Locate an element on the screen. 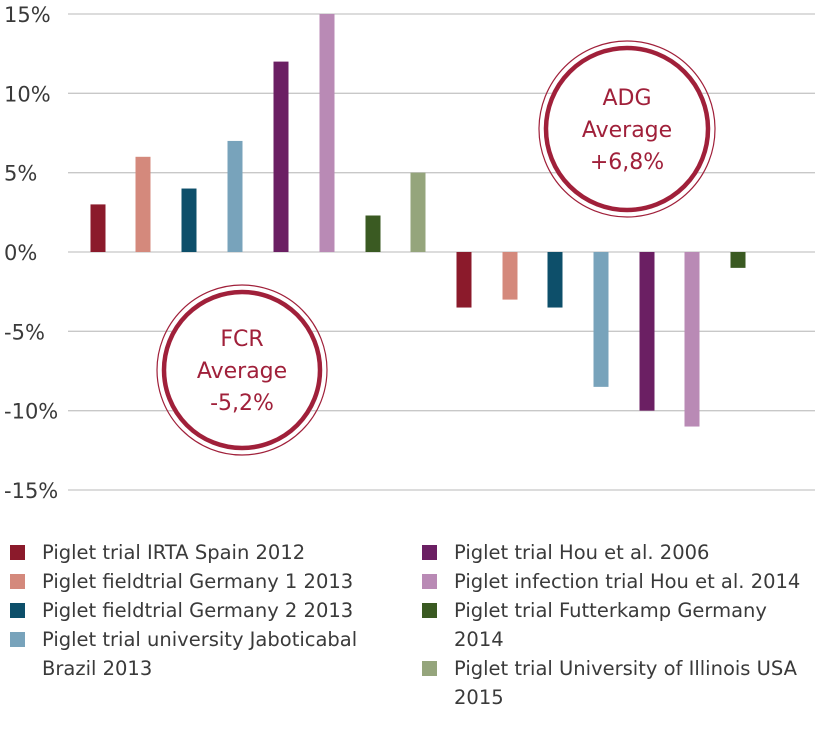 This screenshot has width=815, height=733. legend-label: Piglet trial Futterkamp Germany is located at coordinates (610, 610).